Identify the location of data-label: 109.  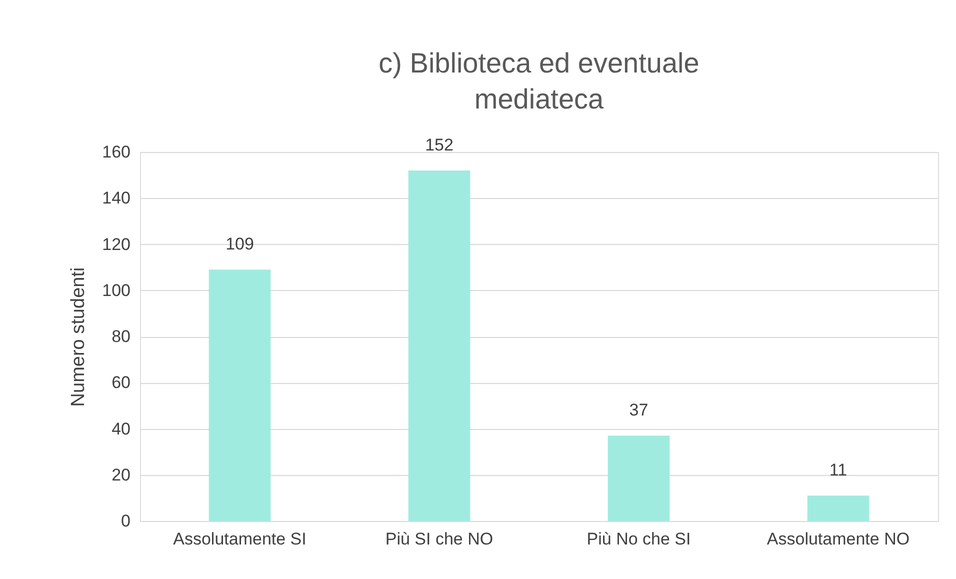
(240, 244).